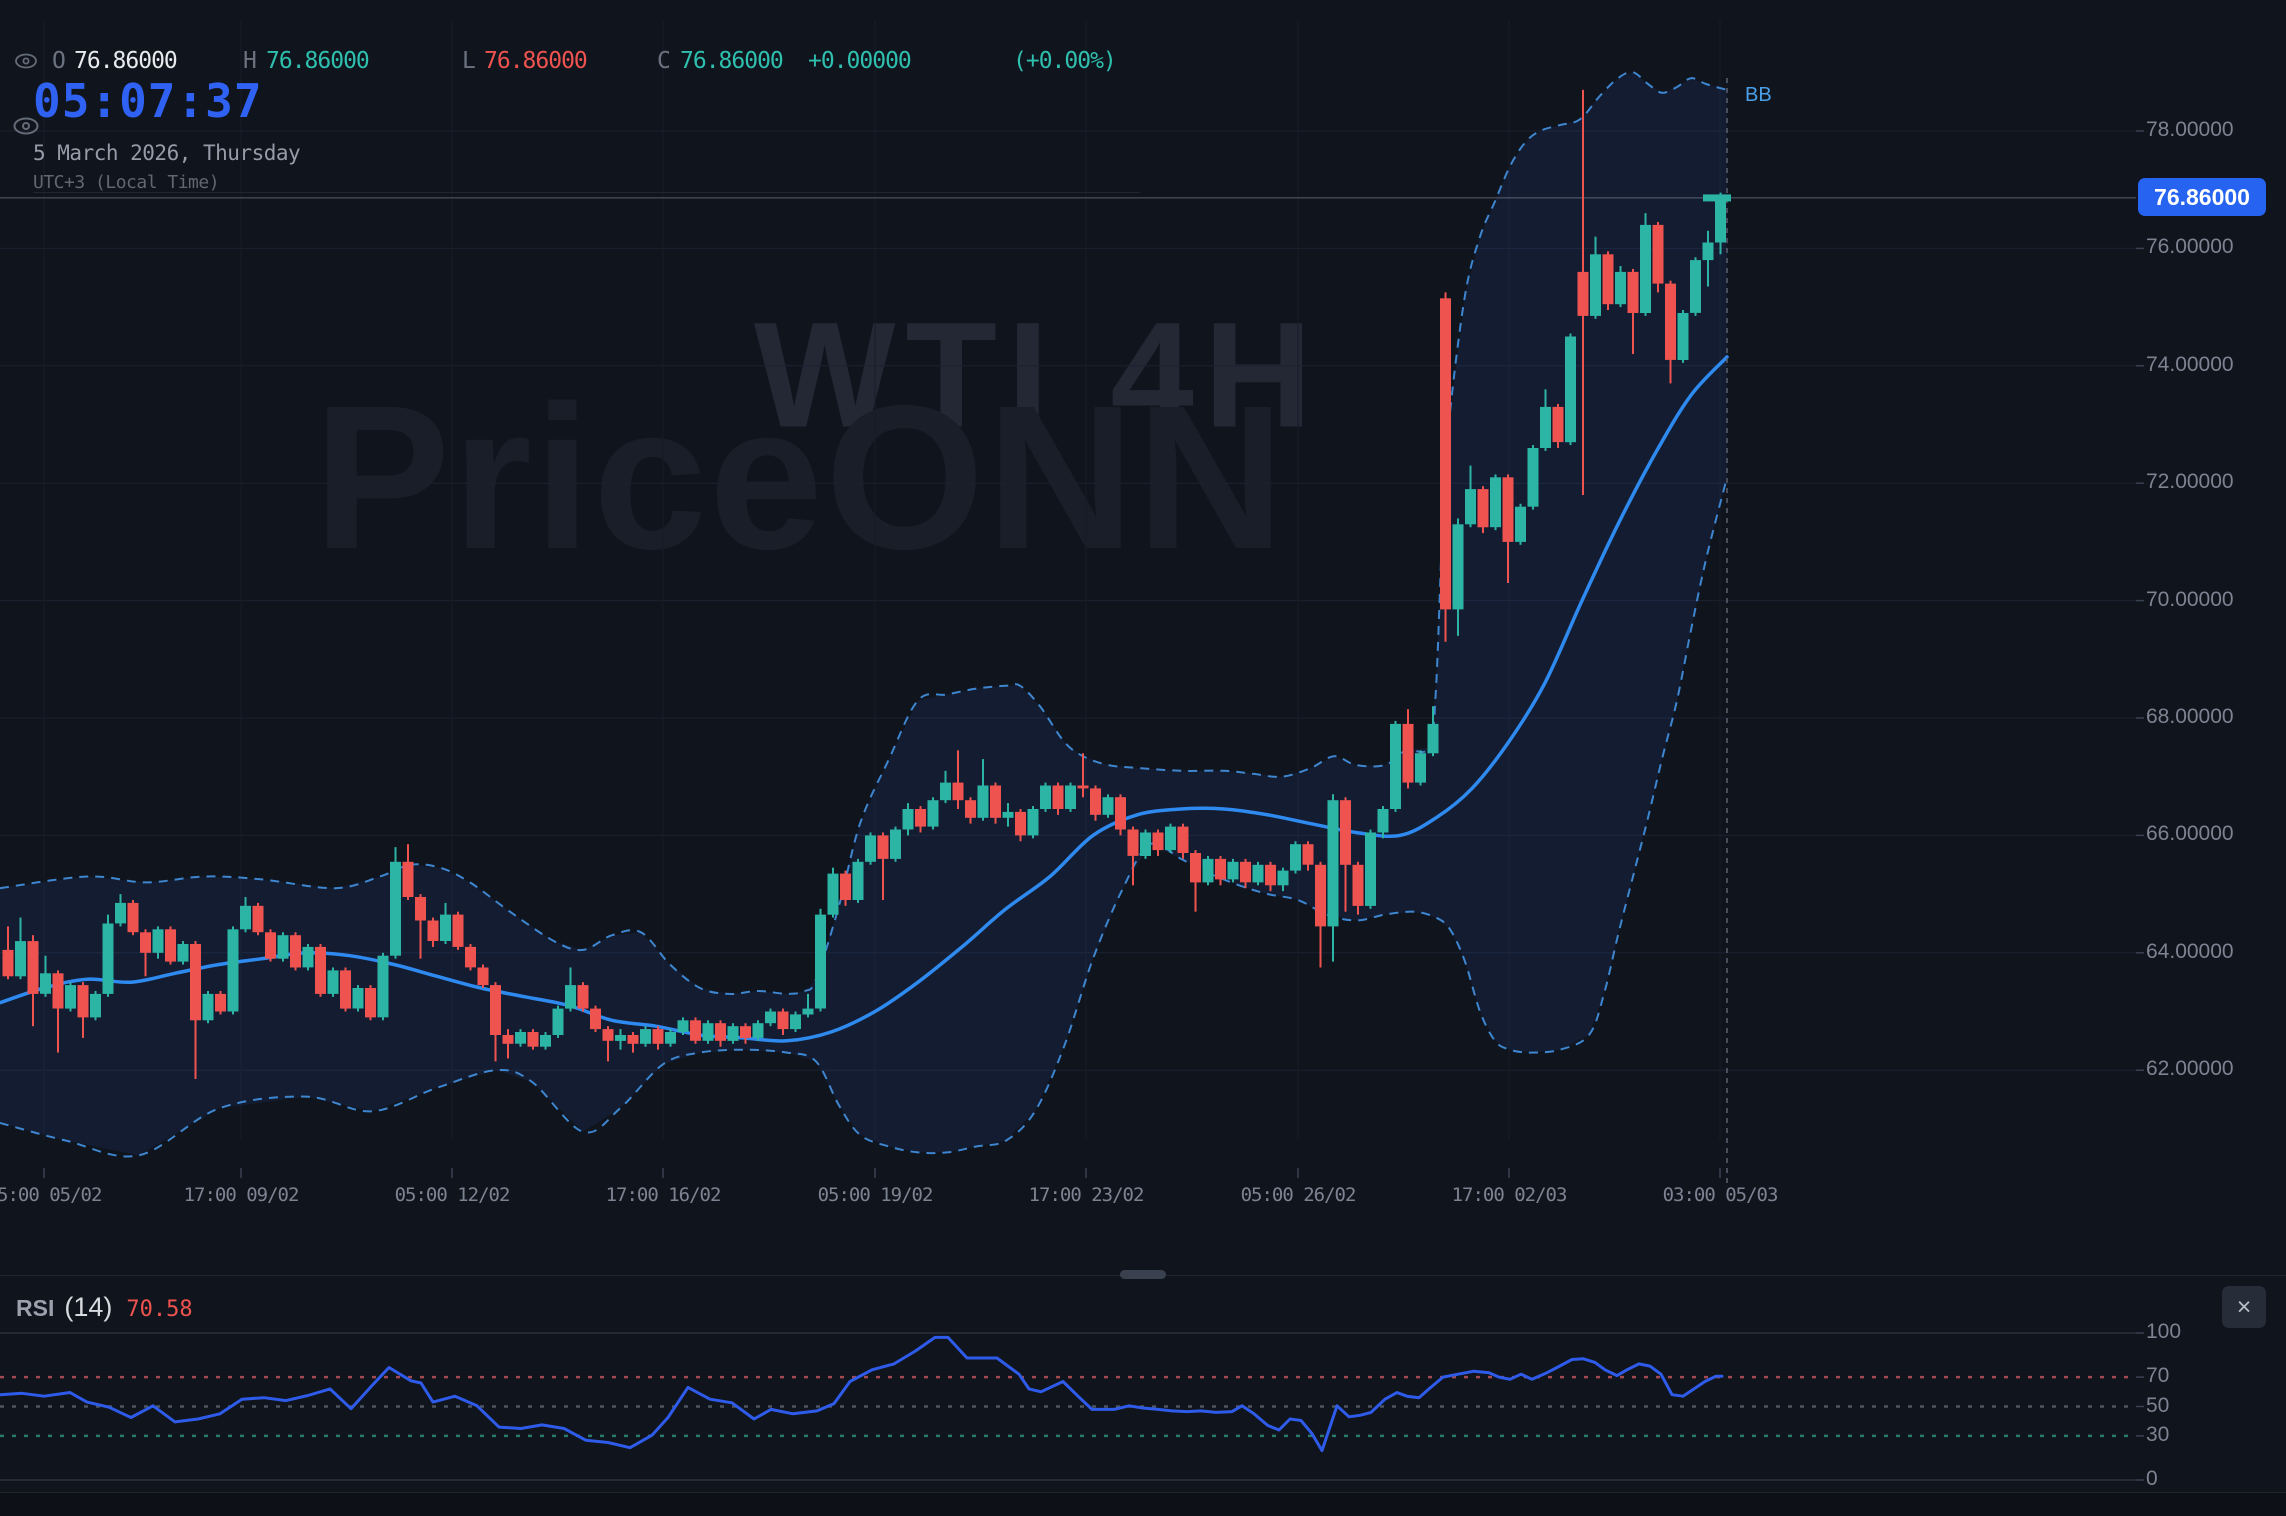  Describe the element at coordinates (2190, 247) in the screenshot. I see `price-axis-label: 76.00000` at that location.